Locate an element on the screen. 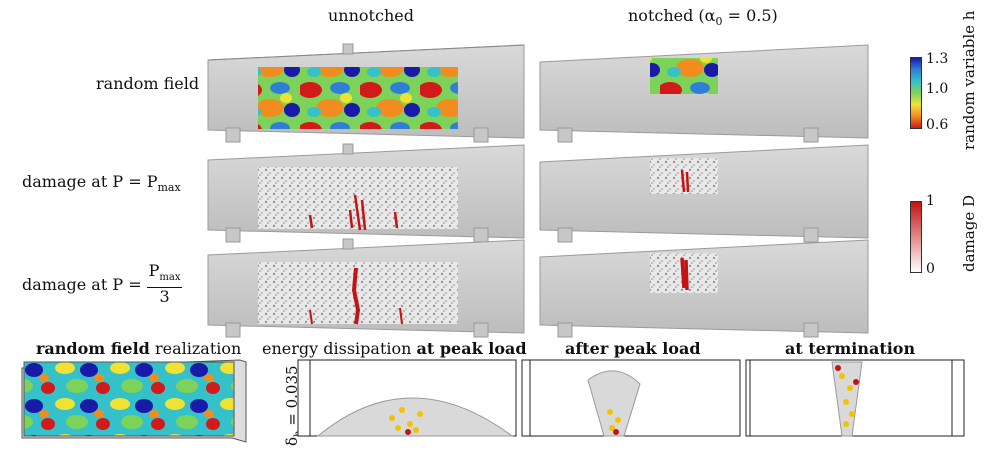  realization-panel is located at coordinates (134, 401).